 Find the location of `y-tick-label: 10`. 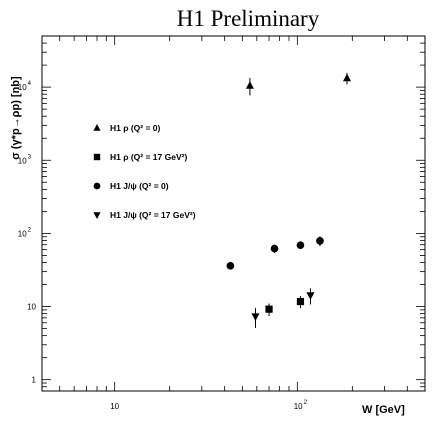

y-tick-label: 10 is located at coordinates (31, 307).